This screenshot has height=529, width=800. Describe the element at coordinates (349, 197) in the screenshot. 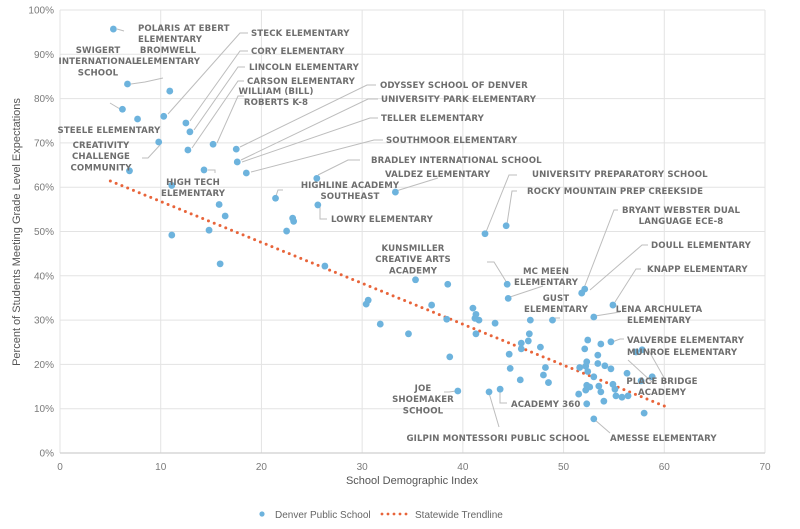

I see `annotation-line: SOUTHEAST` at that location.